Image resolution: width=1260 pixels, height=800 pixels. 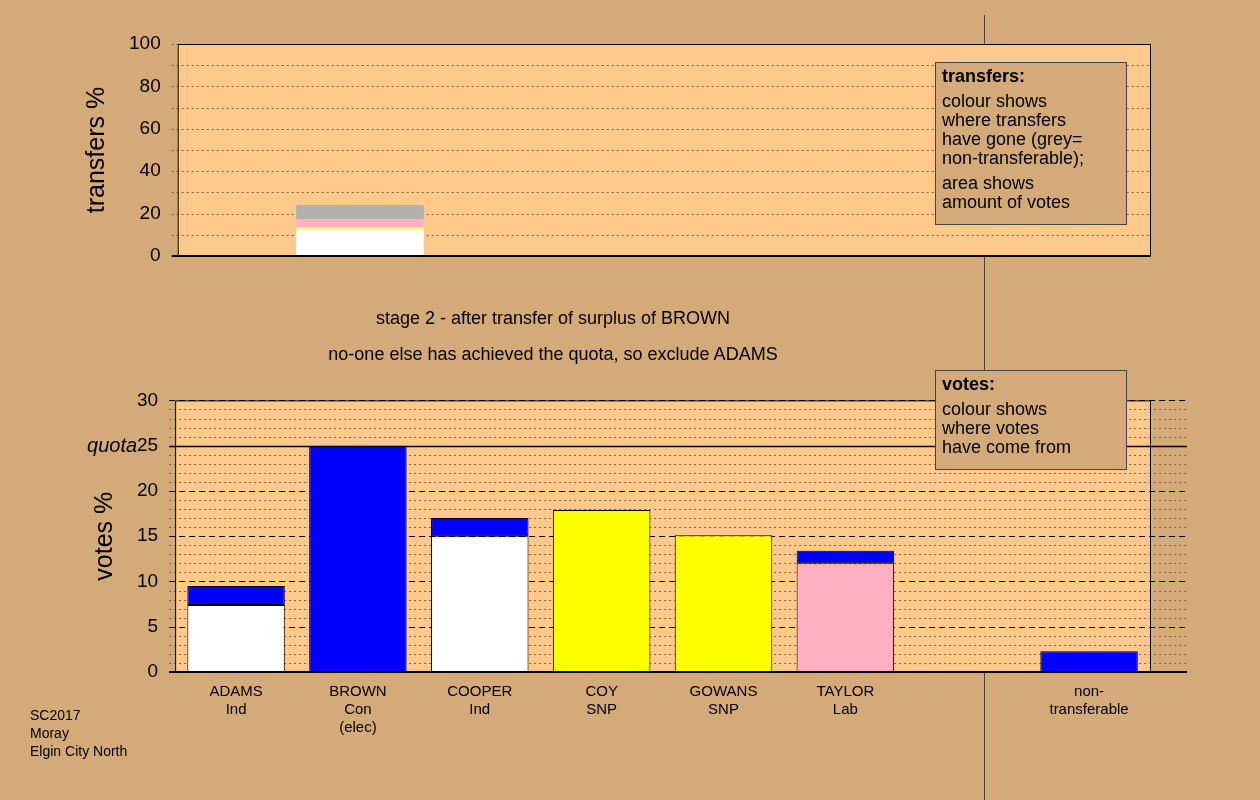 I want to click on annotation: area shows amount of votes, so click(x=1007, y=192).